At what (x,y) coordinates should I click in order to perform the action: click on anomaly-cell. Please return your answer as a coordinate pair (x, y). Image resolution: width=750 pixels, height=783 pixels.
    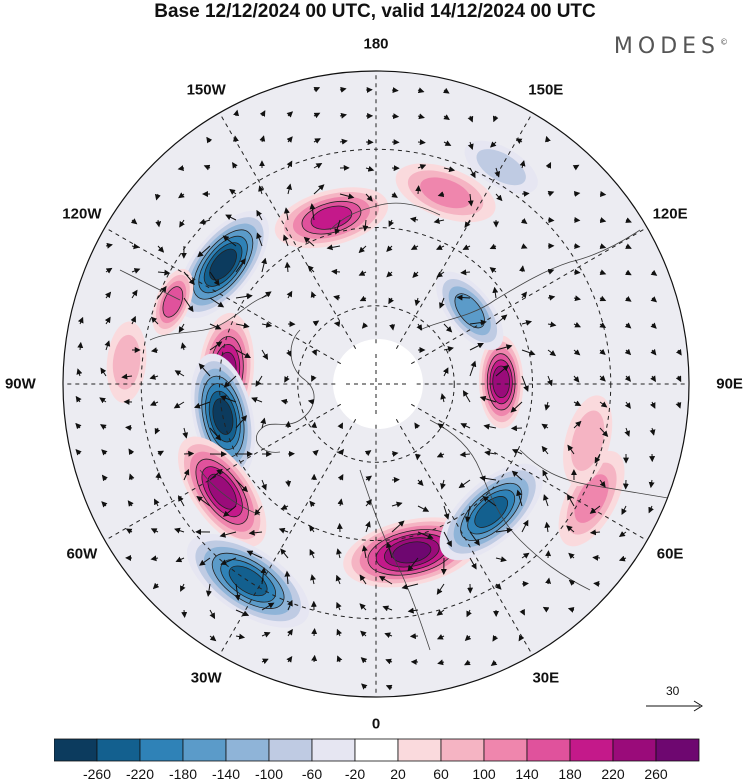
    Looking at the image, I should click on (222, 491).